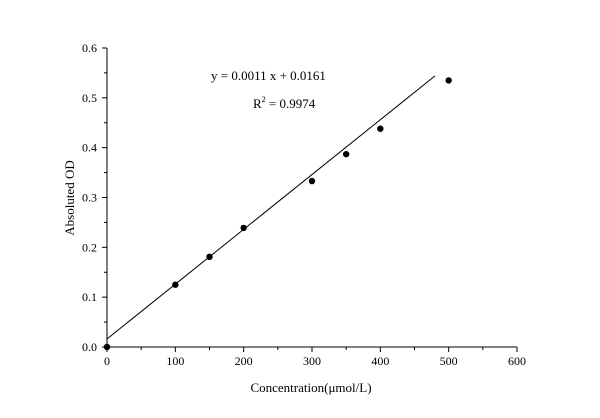 The width and height of the screenshot is (600, 418). I want to click on x-tick-label-400: 400, so click(380, 361).